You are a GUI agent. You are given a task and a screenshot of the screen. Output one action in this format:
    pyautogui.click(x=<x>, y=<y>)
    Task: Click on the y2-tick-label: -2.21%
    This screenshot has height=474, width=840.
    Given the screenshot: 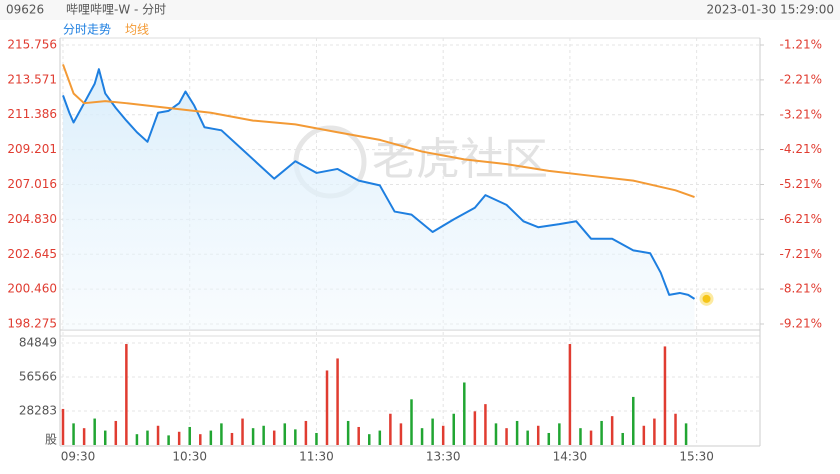 What is the action you would take?
    pyautogui.click(x=801, y=79)
    